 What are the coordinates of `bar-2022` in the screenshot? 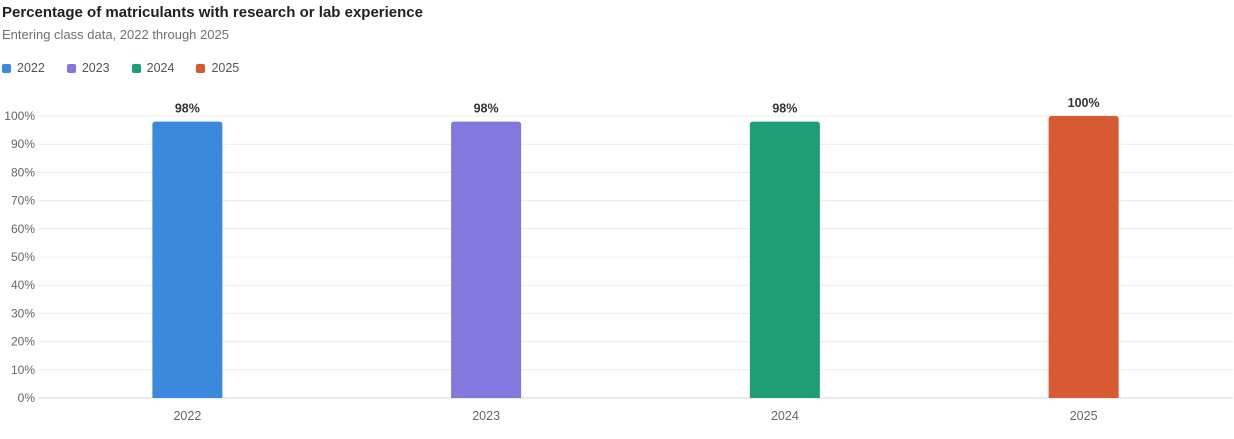 It's located at (187, 259).